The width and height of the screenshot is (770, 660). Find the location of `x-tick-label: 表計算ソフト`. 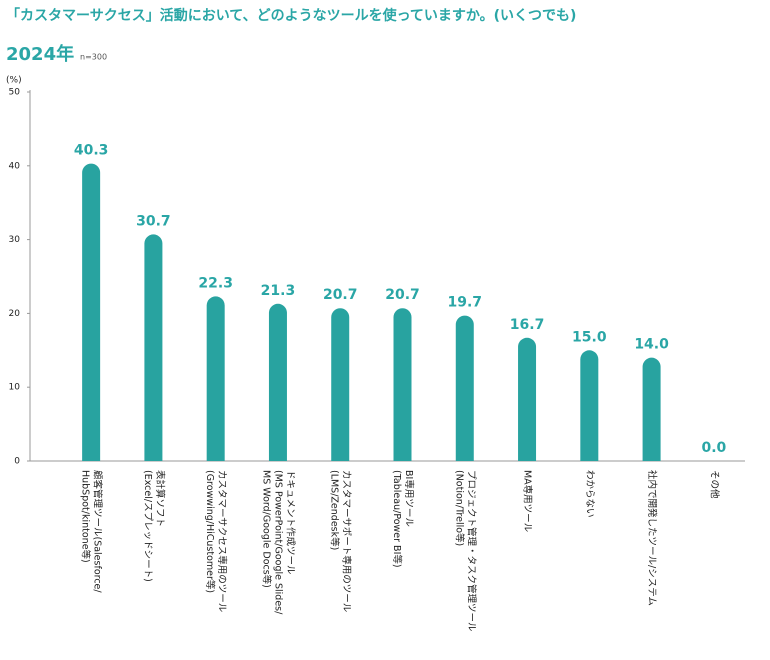

x-tick-label: 表計算ソフト is located at coordinates (160, 498).